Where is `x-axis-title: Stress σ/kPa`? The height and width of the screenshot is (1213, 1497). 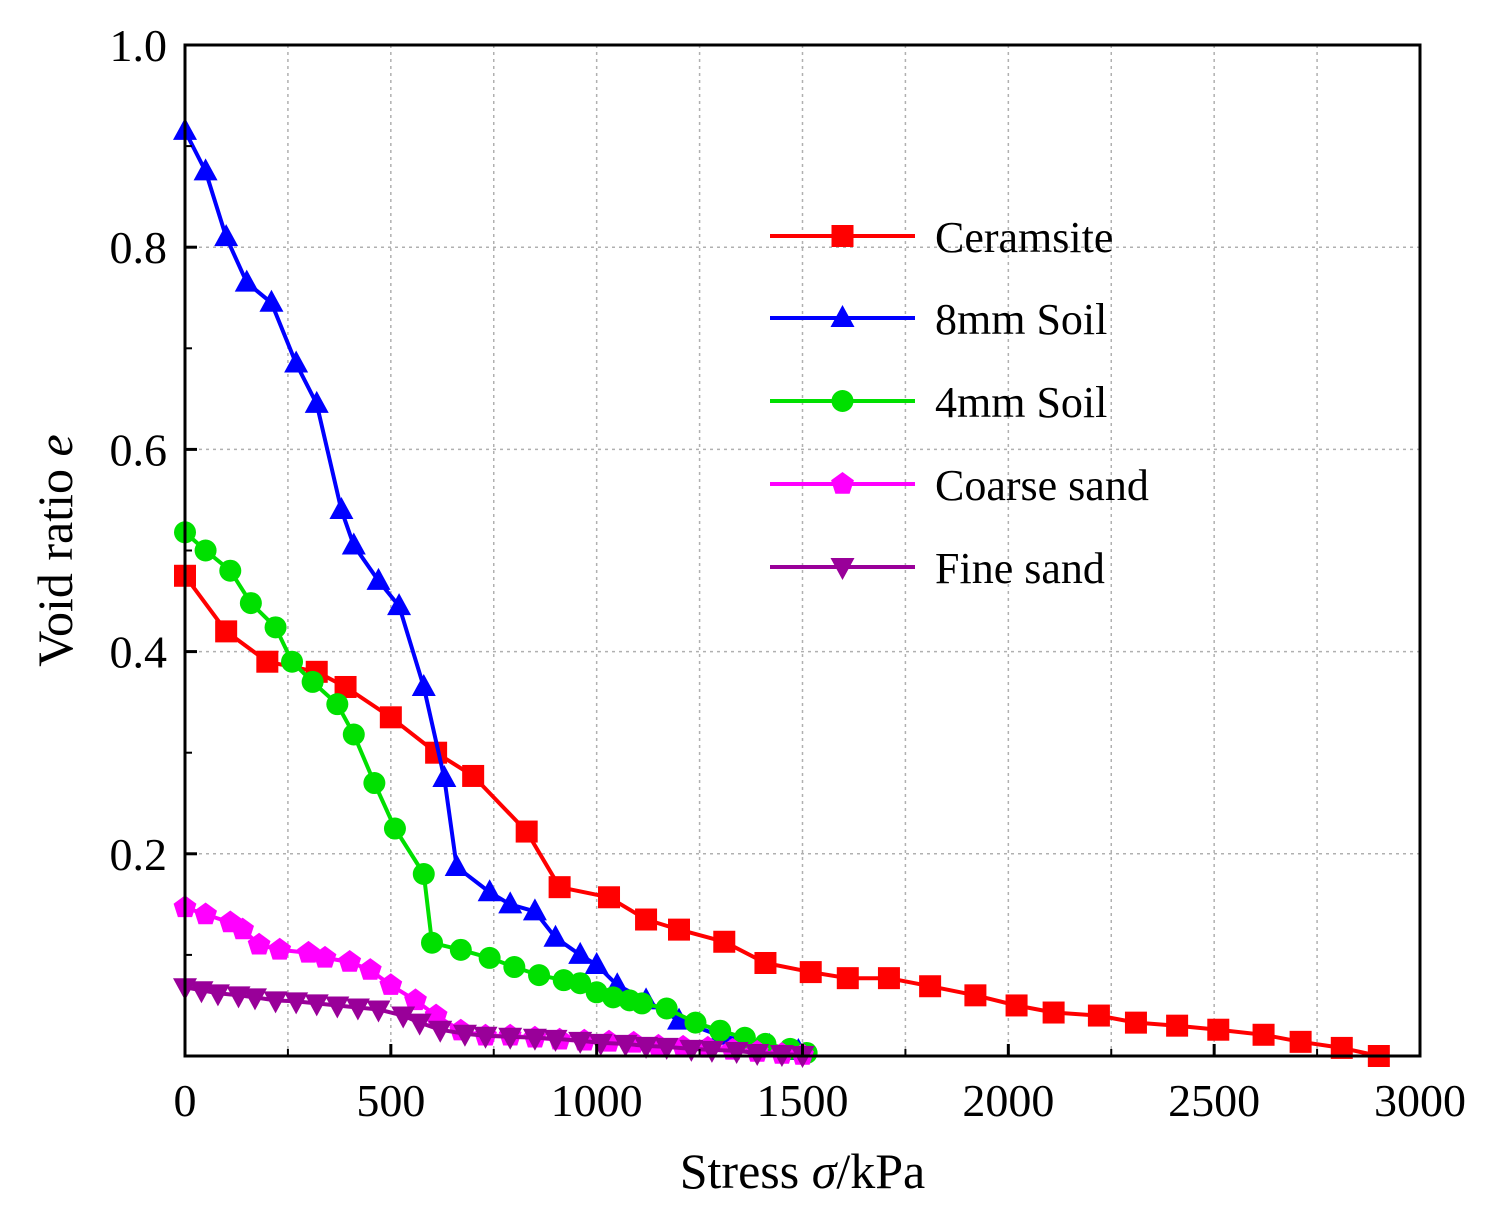 x-axis-title: Stress σ/kPa is located at coordinates (803, 1171).